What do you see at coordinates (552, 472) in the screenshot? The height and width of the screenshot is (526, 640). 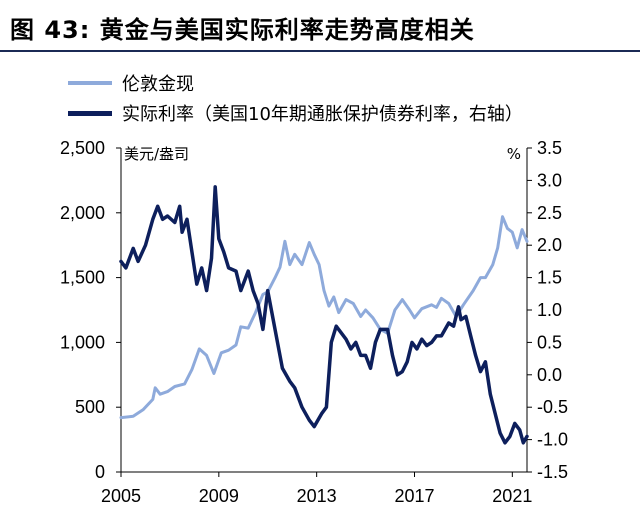 I see `right-tick-label: -1.5` at bounding box center [552, 472].